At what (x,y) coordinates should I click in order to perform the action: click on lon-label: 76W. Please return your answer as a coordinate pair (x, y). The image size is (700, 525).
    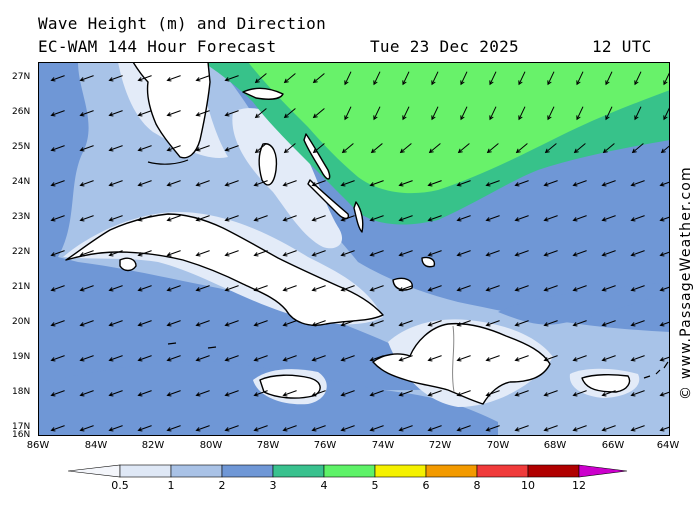
    Looking at the image, I should click on (325, 445).